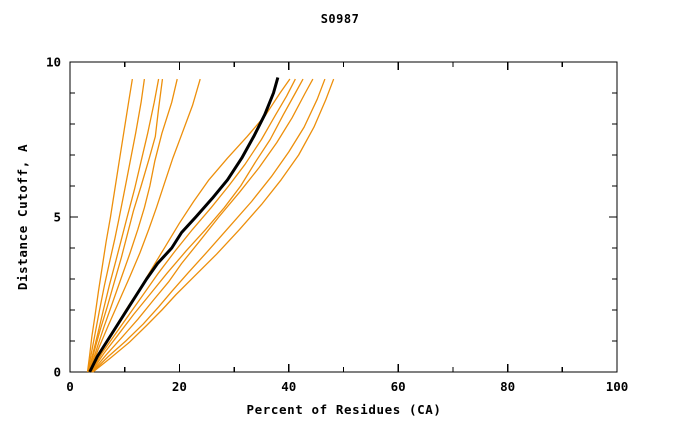 This screenshot has width=680, height=440. What do you see at coordinates (53, 62) in the screenshot?
I see `y-tick-label: 10` at bounding box center [53, 62].